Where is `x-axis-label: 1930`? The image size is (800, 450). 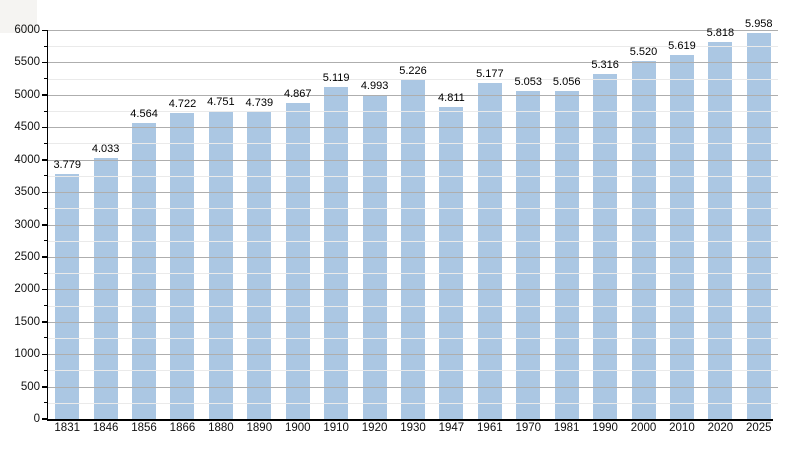 x-axis-label: 1930 is located at coordinates (413, 428).